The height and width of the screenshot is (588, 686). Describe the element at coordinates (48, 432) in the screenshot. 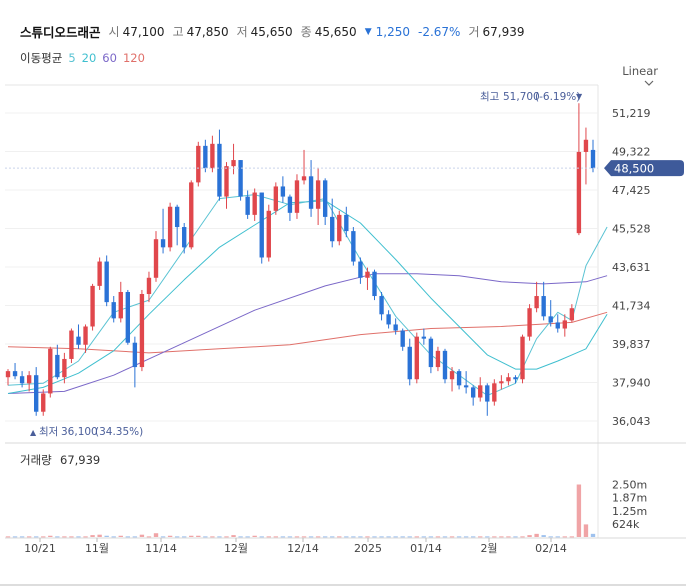

I see `low-annotation-prefix: 최저` at that location.